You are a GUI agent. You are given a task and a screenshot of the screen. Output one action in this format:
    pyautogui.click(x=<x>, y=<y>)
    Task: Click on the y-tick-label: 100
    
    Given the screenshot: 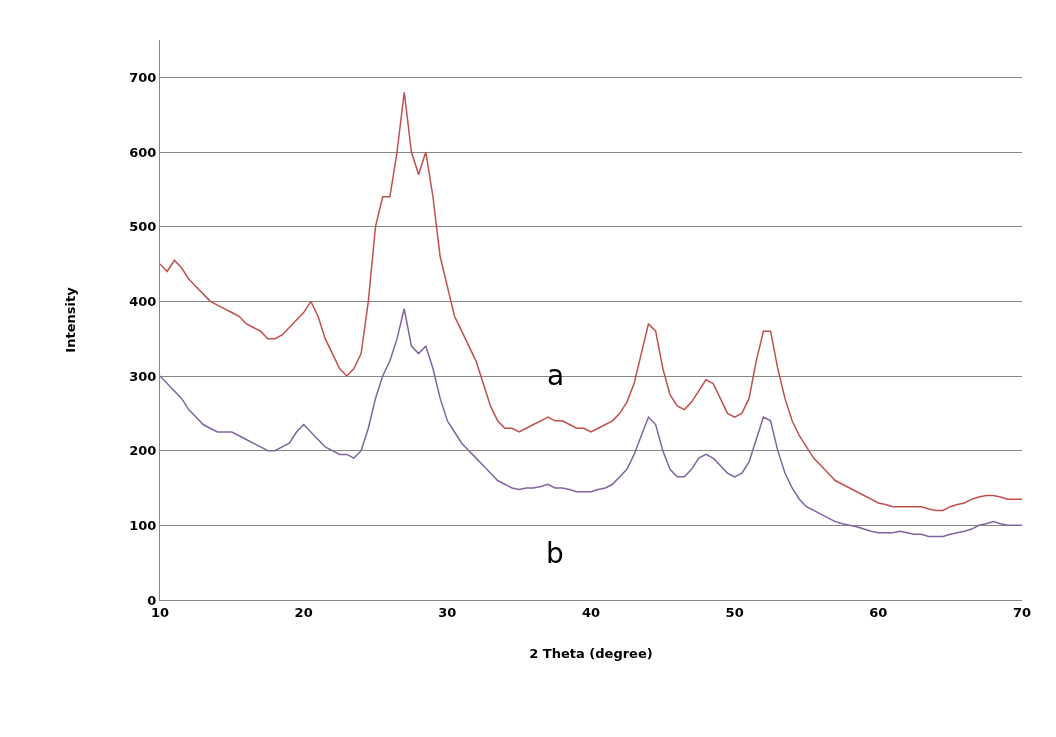 What is the action you would take?
    pyautogui.click(x=143, y=525)
    